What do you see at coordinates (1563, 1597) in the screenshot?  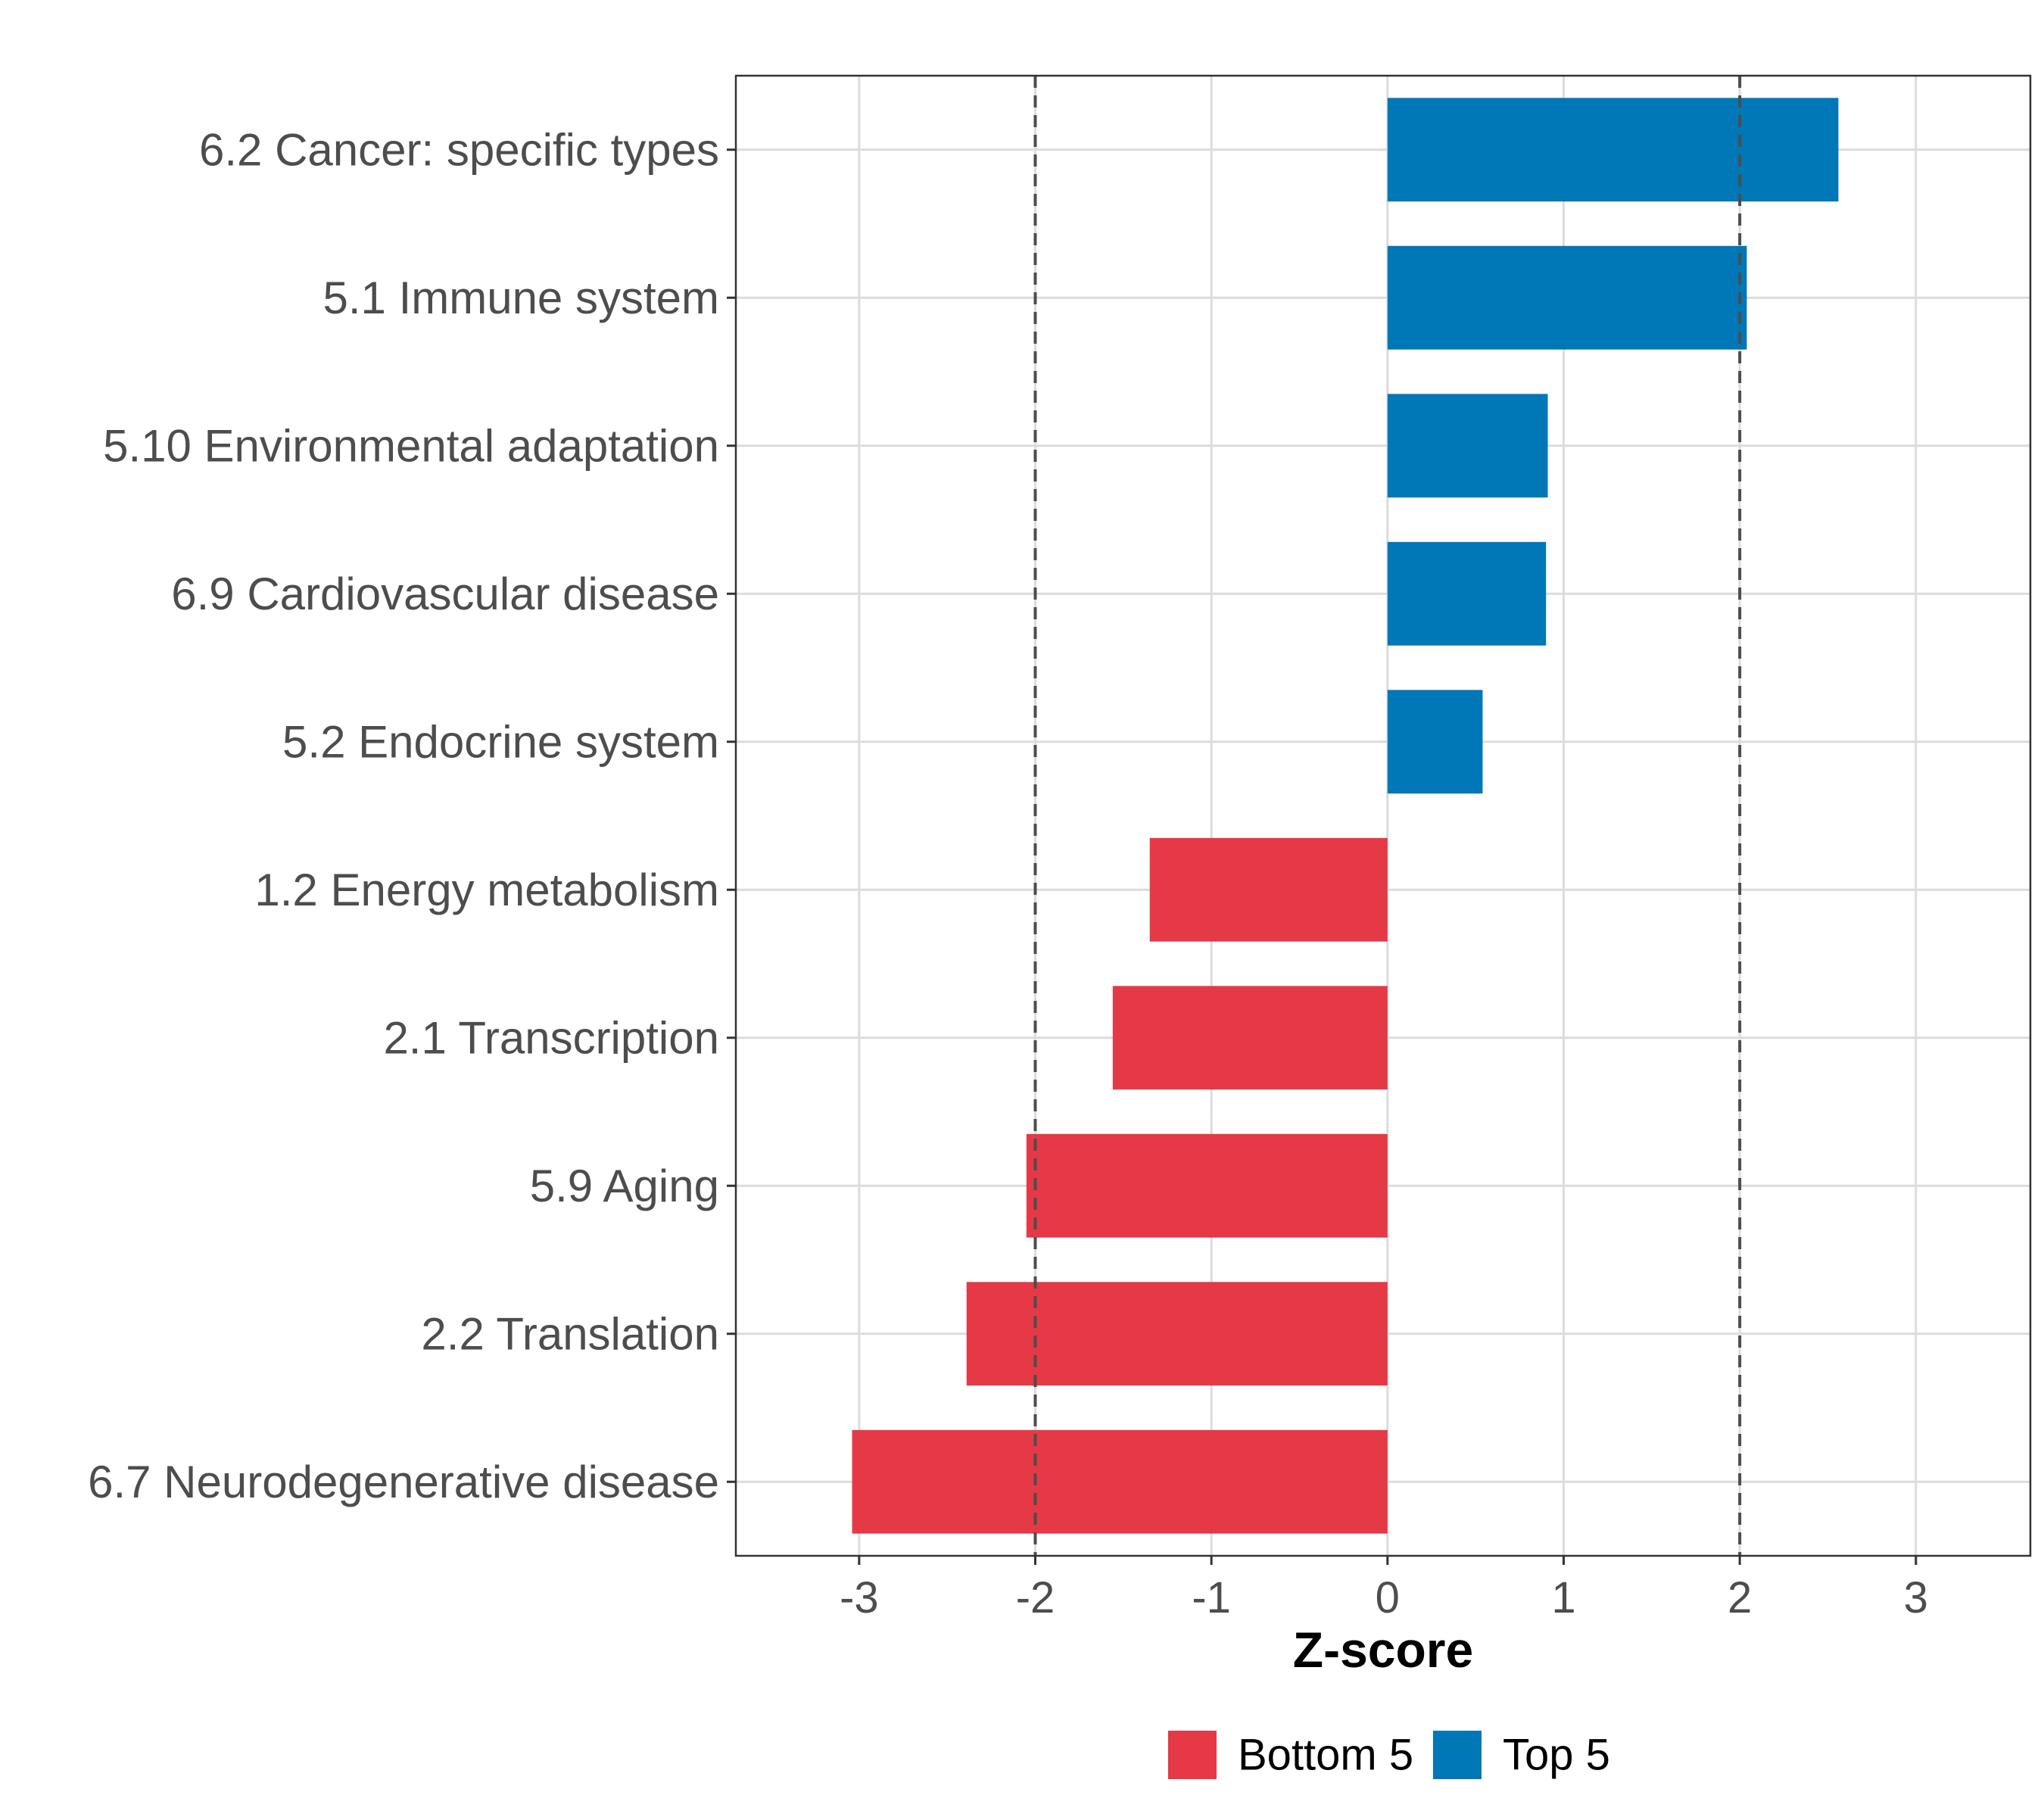 I see `x-tick-label: 1` at bounding box center [1563, 1597].